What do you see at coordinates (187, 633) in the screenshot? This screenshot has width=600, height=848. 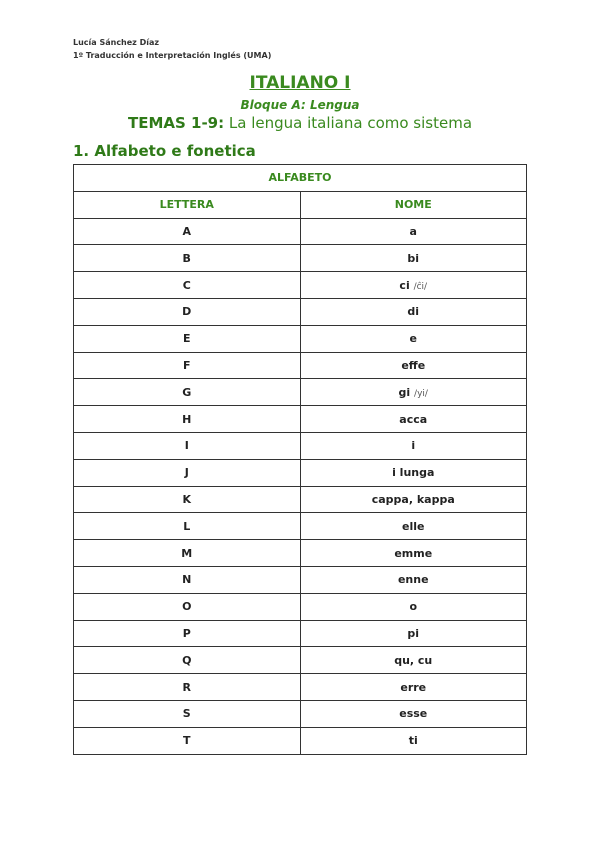 I see `letter-cell: P` at bounding box center [187, 633].